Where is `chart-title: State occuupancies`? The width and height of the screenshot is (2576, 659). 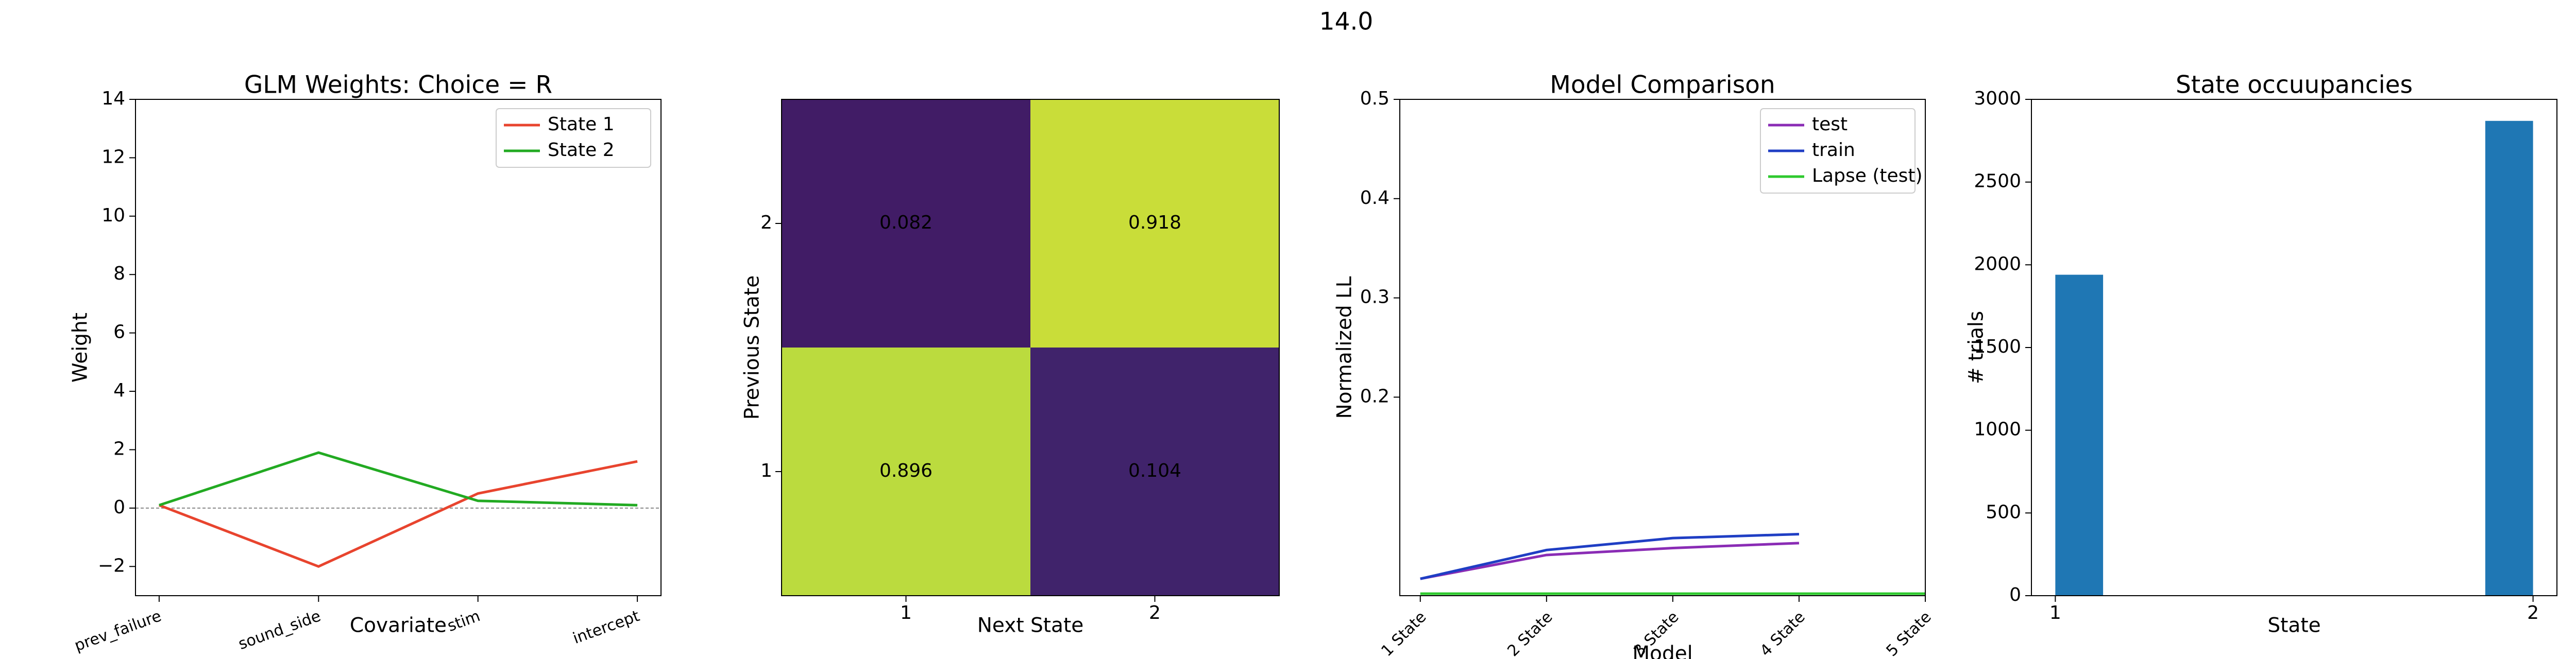
chart-title: State occuupancies is located at coordinates (2294, 85).